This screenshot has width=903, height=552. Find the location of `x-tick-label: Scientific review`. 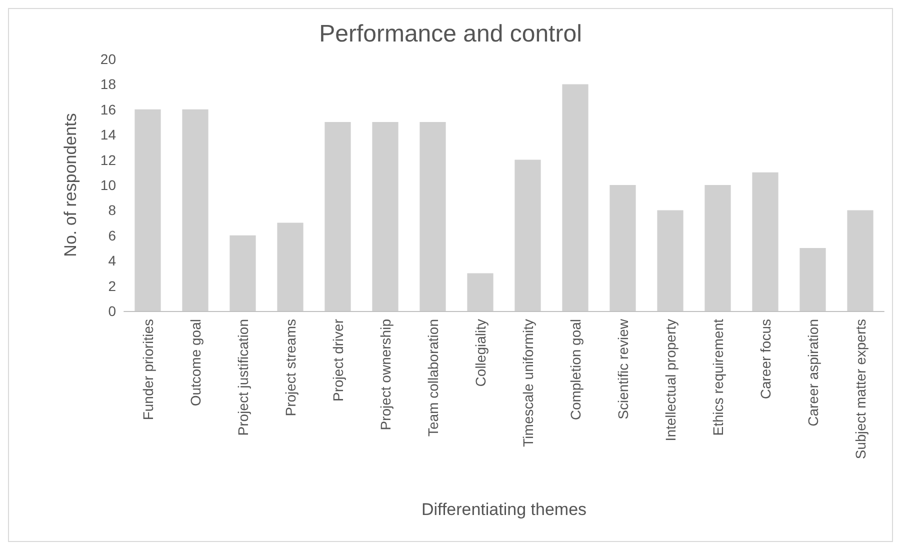

x-tick-label: Scientific review is located at coordinates (622, 369).